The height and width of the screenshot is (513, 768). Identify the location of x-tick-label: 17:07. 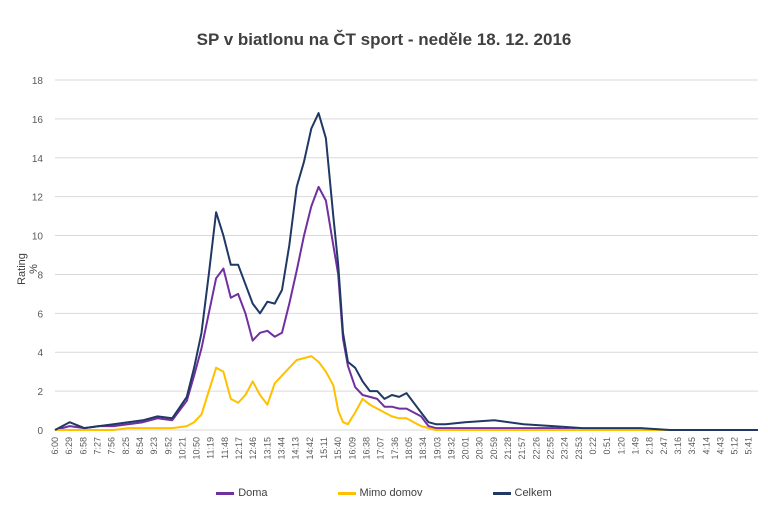
(381, 448).